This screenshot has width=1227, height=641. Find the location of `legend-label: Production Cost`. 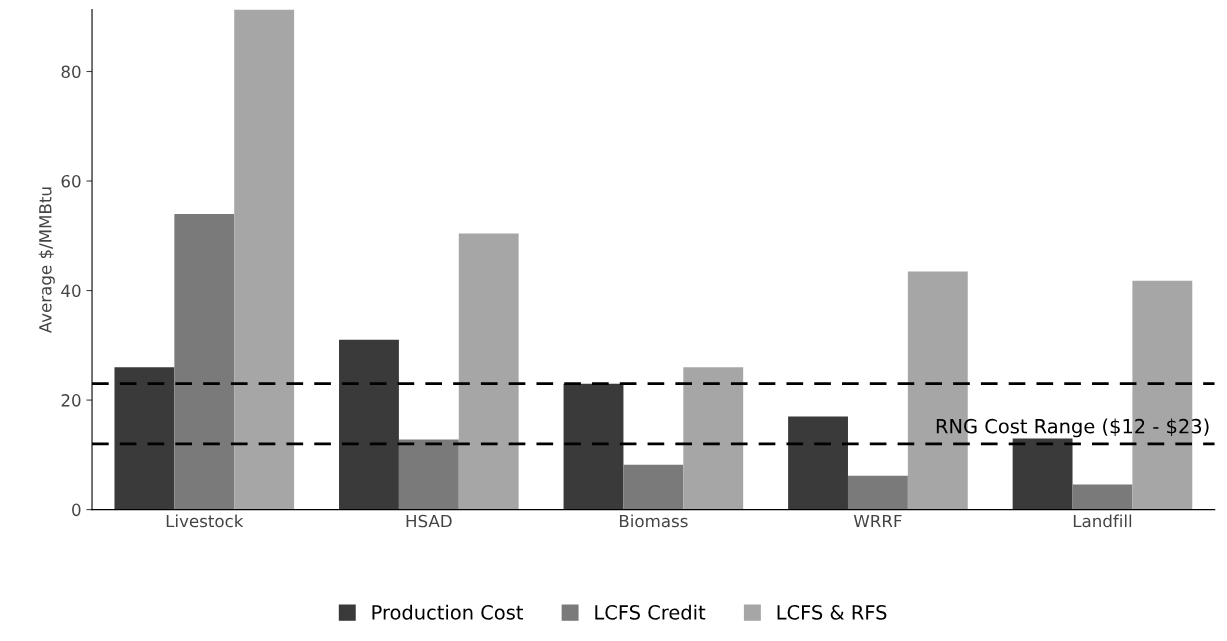

legend-label: Production Cost is located at coordinates (447, 612).